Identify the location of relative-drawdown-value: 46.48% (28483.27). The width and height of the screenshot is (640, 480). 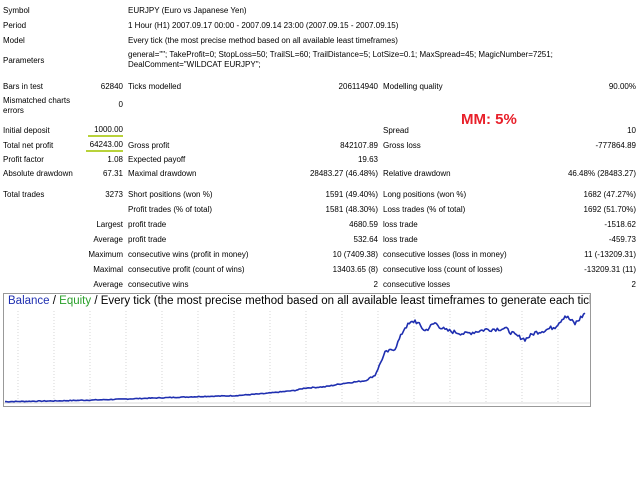
(601, 173).